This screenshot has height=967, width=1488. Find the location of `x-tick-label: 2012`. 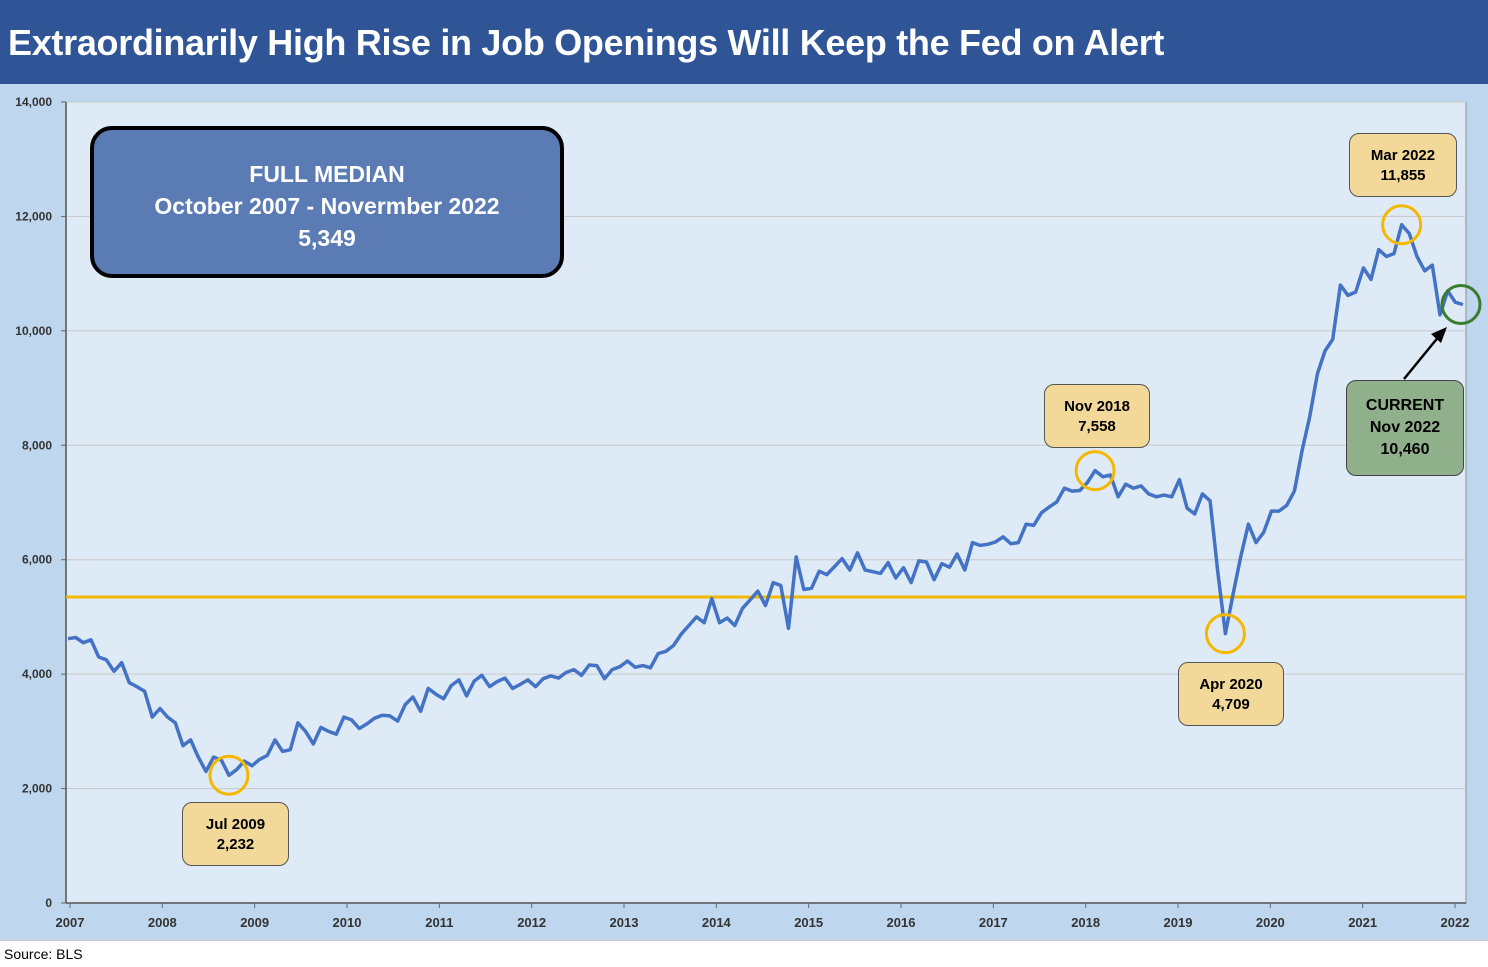

x-tick-label: 2012 is located at coordinates (531, 922).